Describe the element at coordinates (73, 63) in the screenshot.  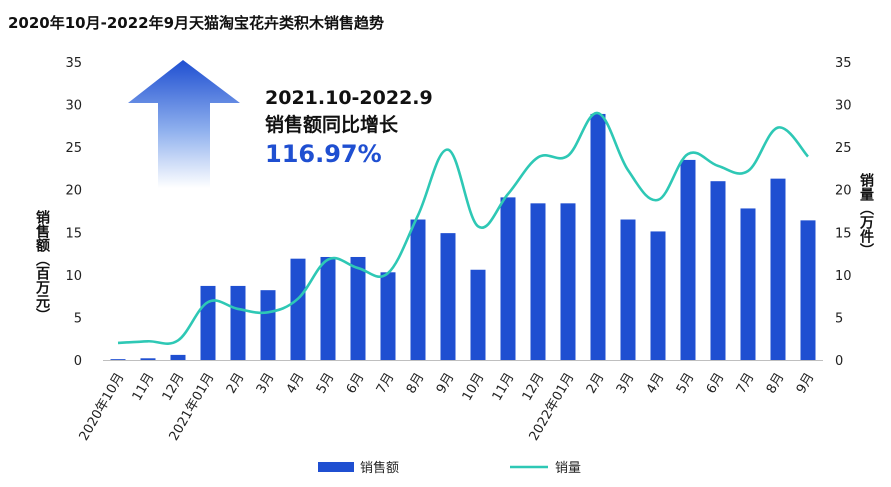
I see `y-left-tick-label: 35` at that location.